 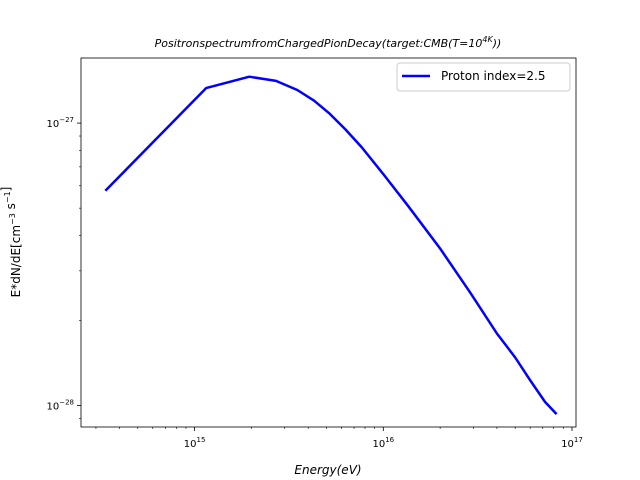 What do you see at coordinates (195, 443) in the screenshot?
I see `x-tick-label: 1015` at bounding box center [195, 443].